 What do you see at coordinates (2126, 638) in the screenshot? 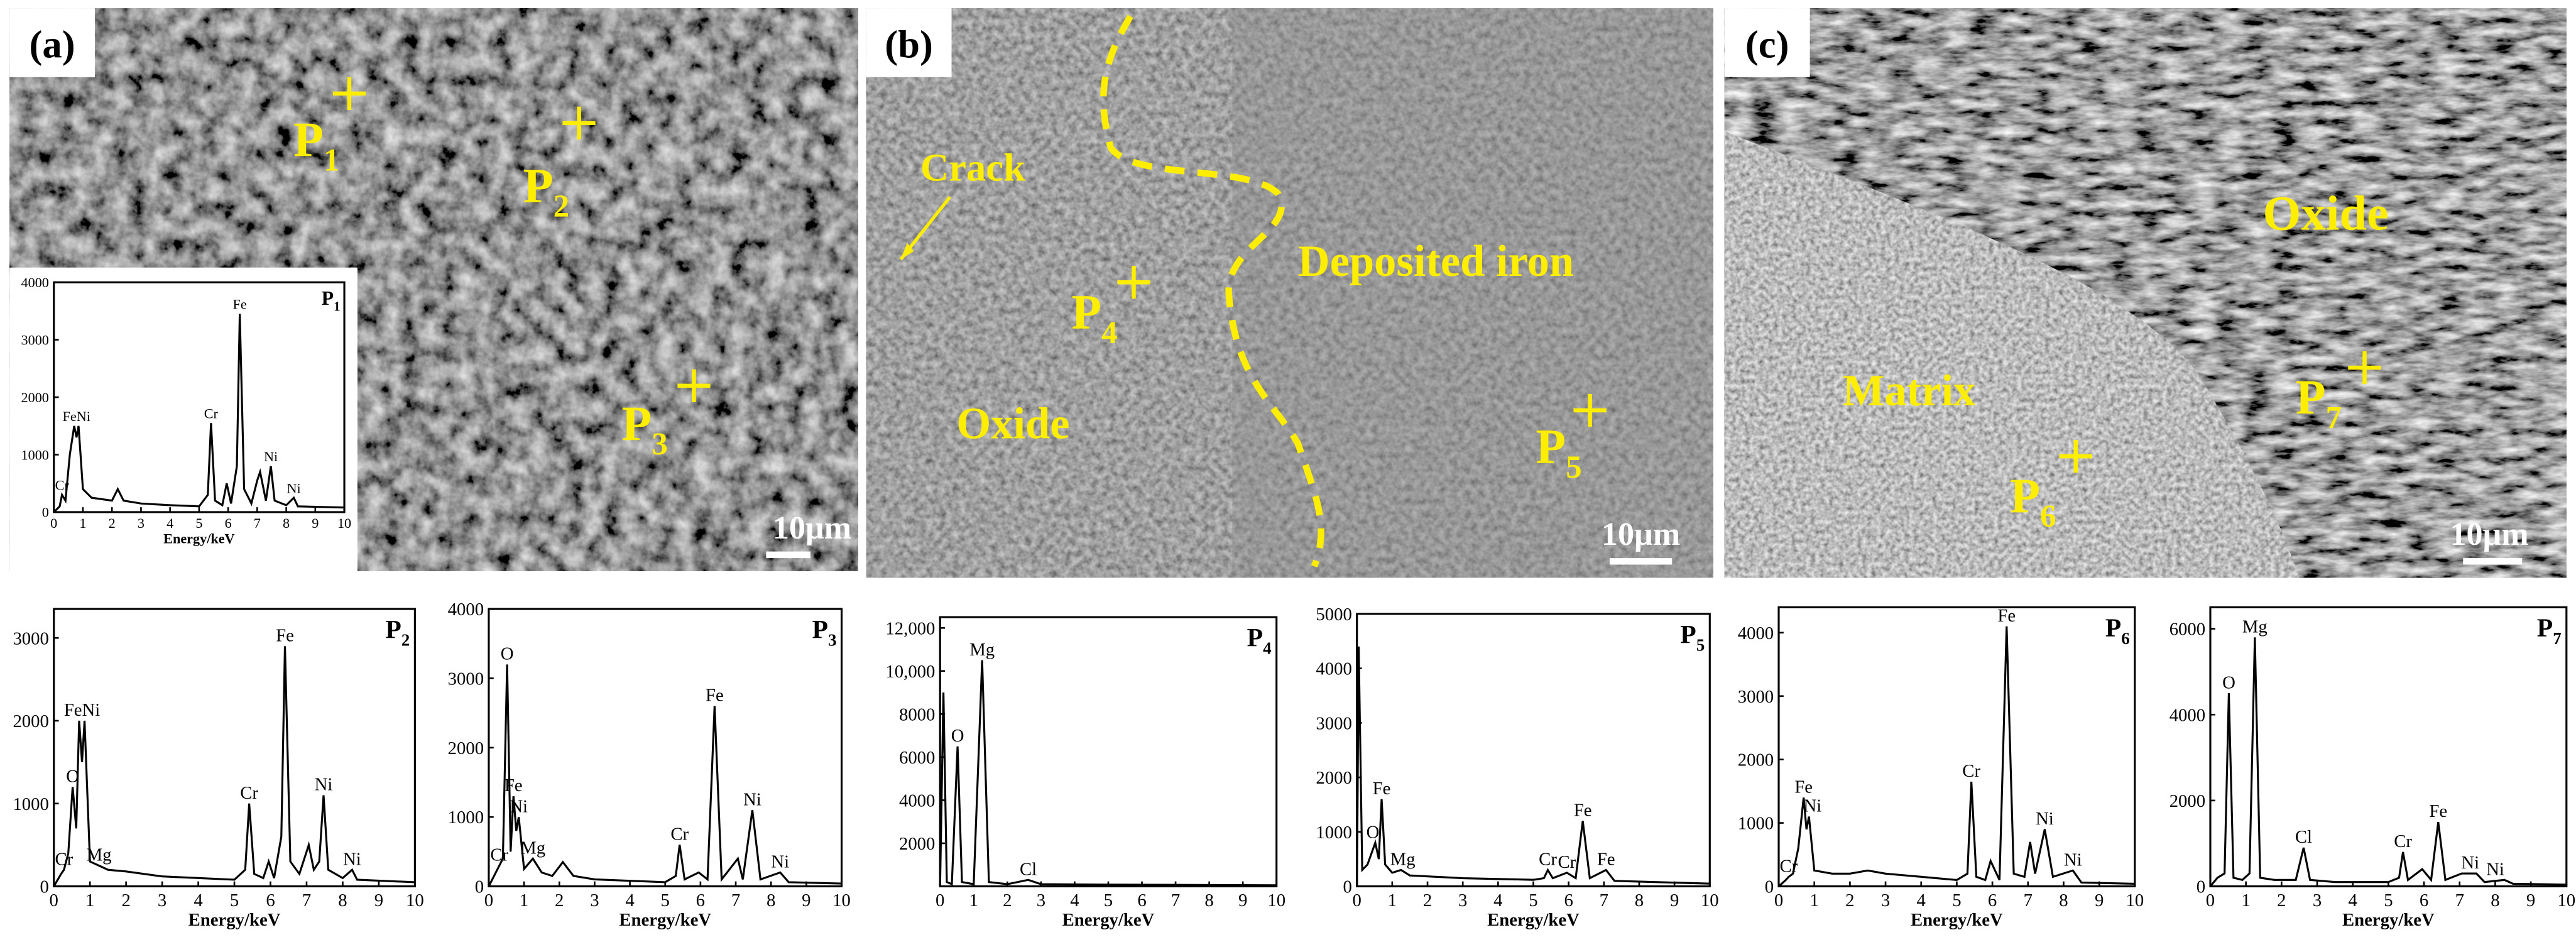
I see `chart-title-sub: 6` at bounding box center [2126, 638].